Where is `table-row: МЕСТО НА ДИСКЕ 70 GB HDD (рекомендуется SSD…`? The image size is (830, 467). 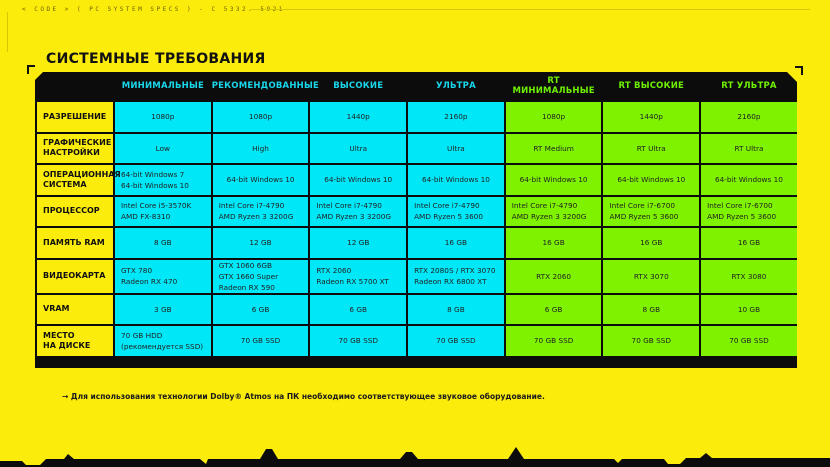
table-row: МЕСТО НА ДИСКЕ 70 GB HDD (рекомендуется SSD… is located at coordinates (416, 341).